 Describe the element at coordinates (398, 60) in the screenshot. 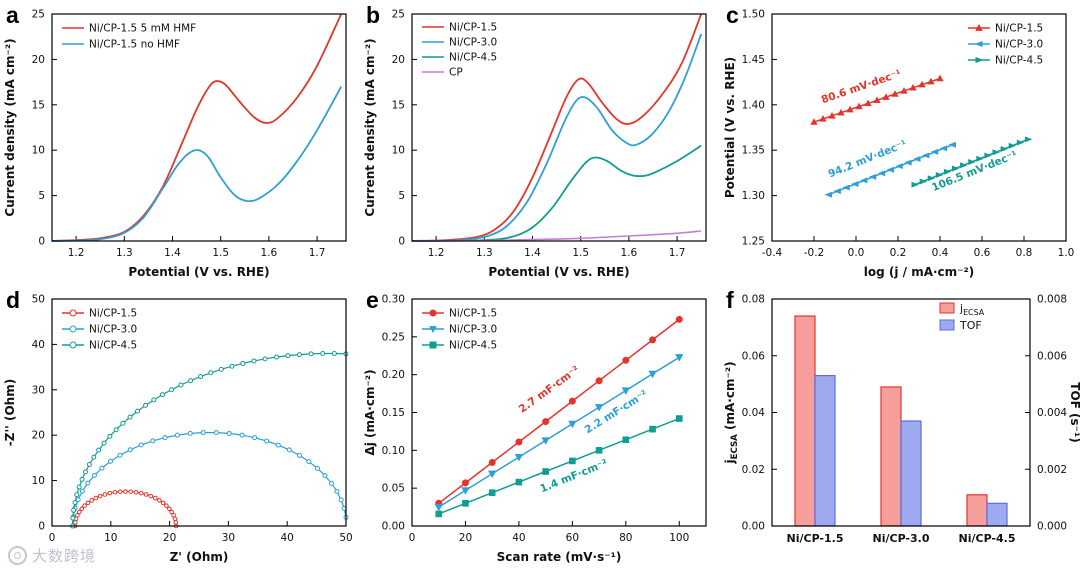

I see `svg-text: 20` at that location.